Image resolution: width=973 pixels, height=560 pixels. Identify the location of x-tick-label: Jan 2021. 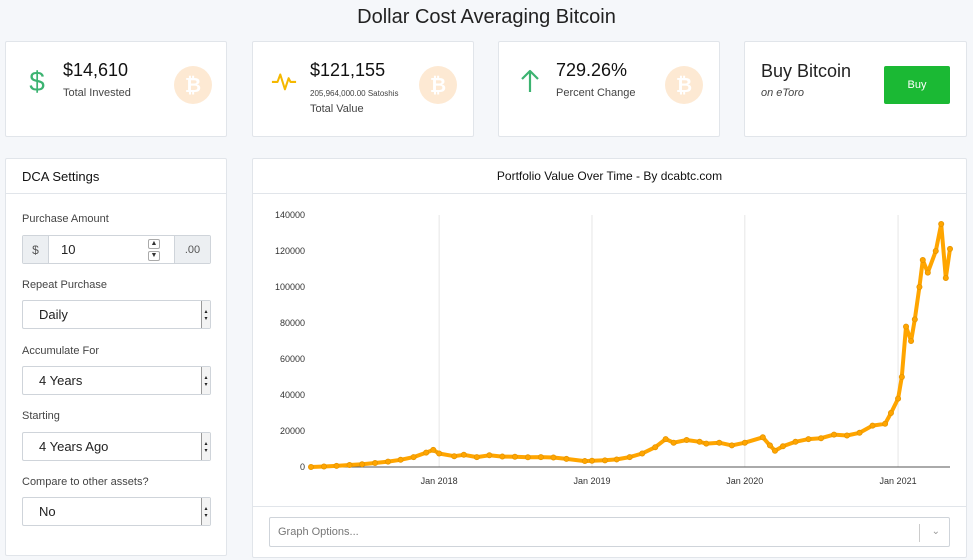
(898, 481).